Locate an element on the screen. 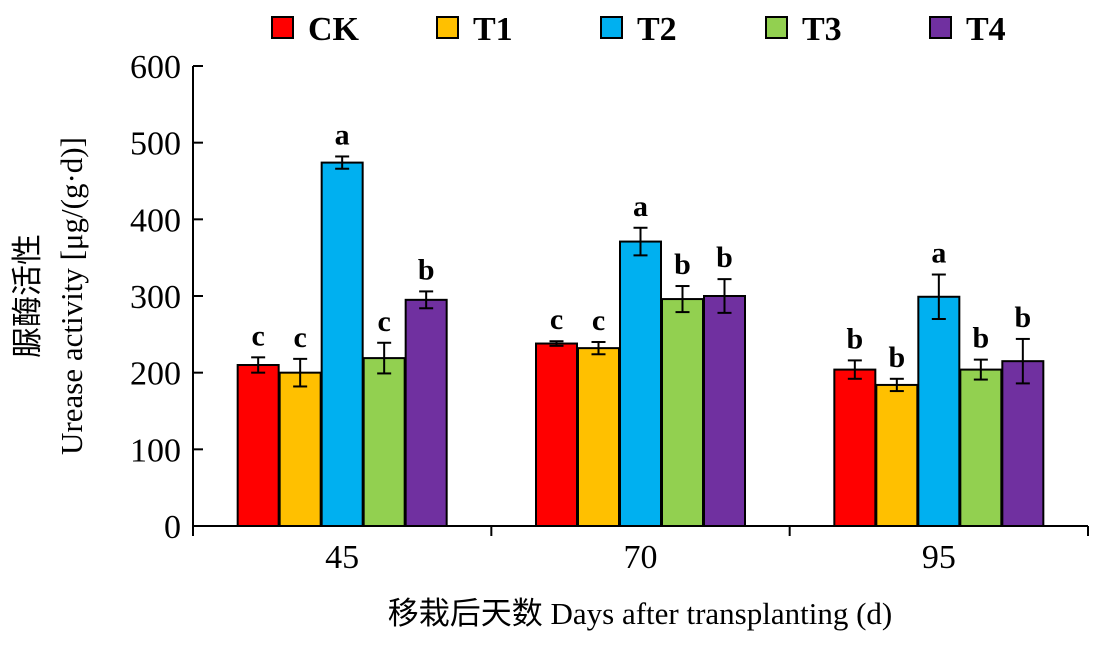 This screenshot has height=649, width=1102. y-tick-label: 0 is located at coordinates (172, 527).